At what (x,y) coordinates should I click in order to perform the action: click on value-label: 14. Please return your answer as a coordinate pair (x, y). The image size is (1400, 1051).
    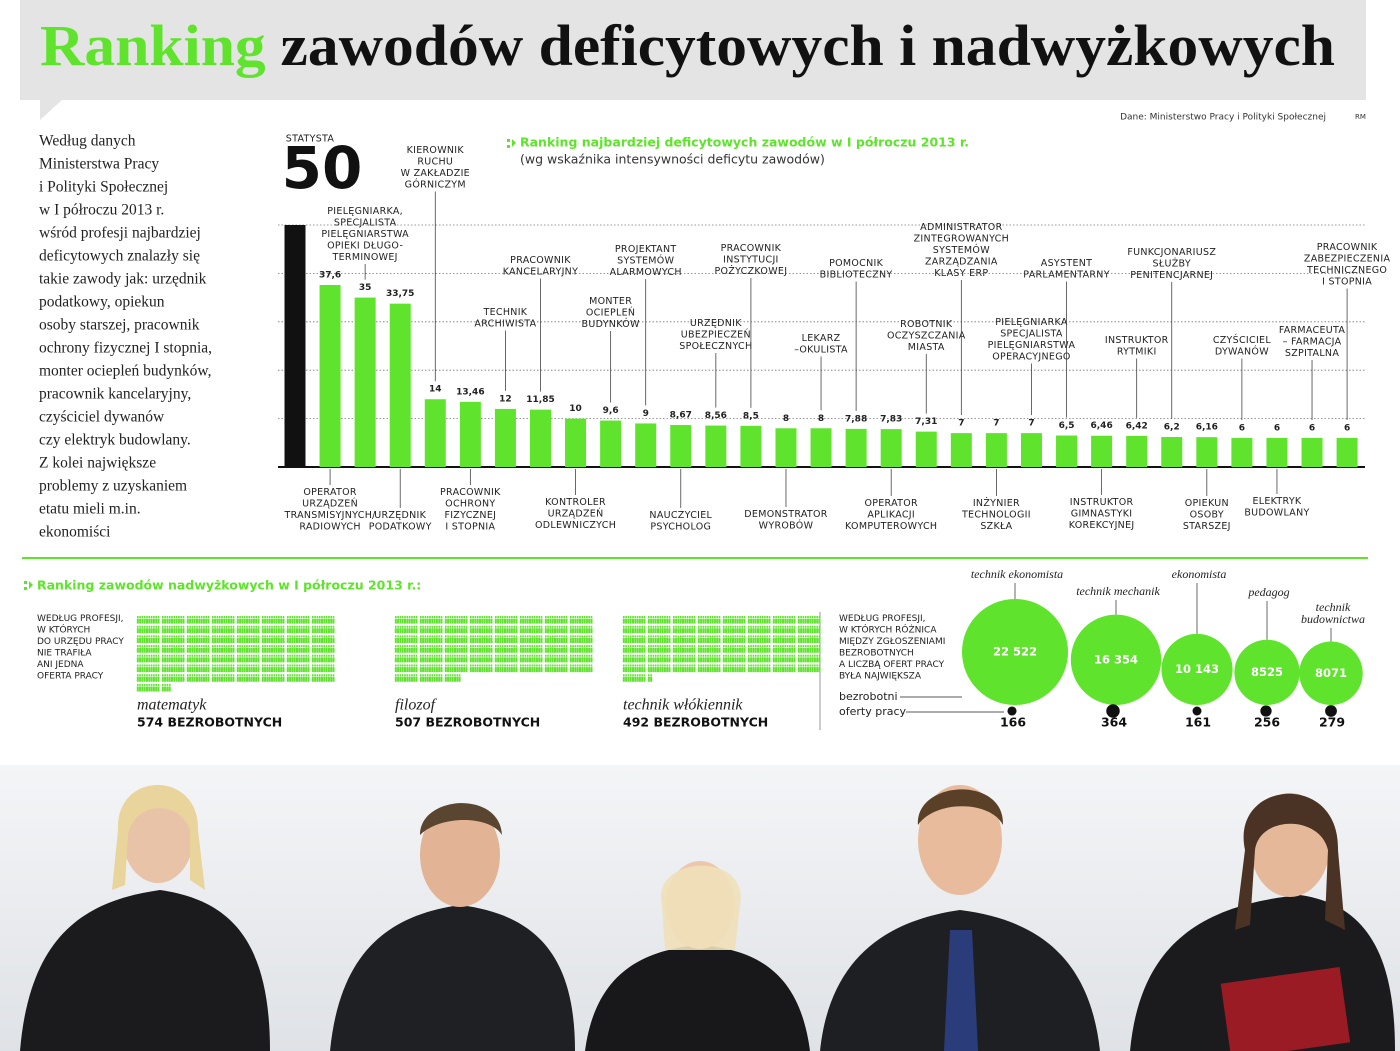
    Looking at the image, I should click on (435, 390).